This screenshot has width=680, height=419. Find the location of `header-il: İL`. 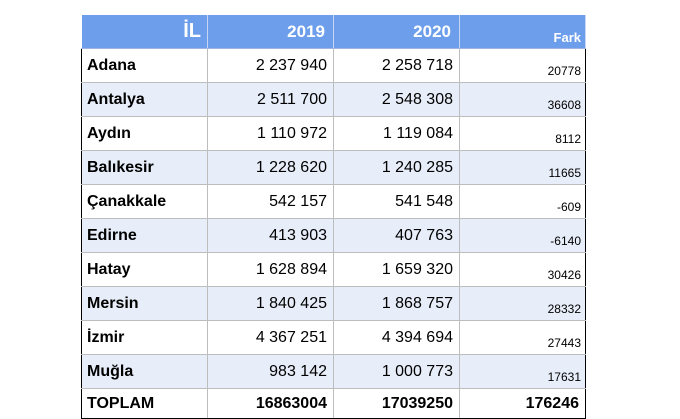

header-il: İL is located at coordinates (144, 32).